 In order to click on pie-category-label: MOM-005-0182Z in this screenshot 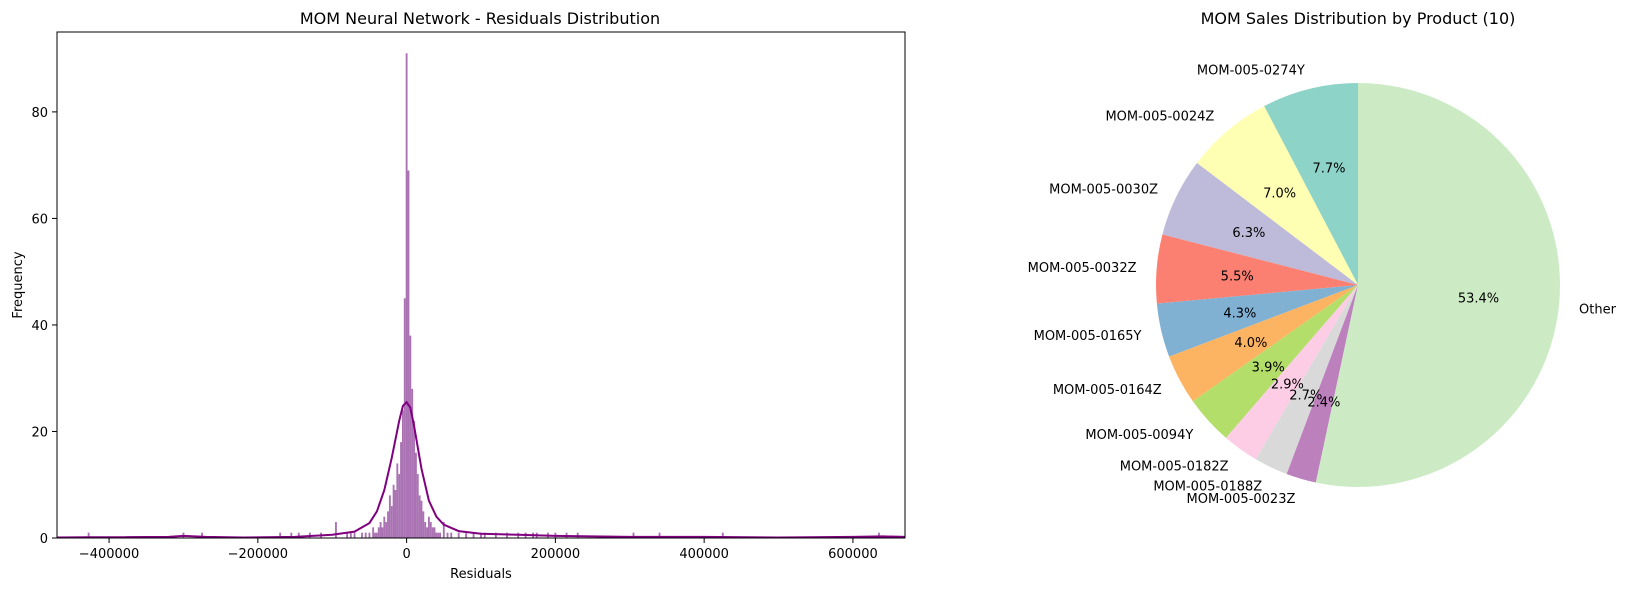, I will do `click(1174, 467)`.